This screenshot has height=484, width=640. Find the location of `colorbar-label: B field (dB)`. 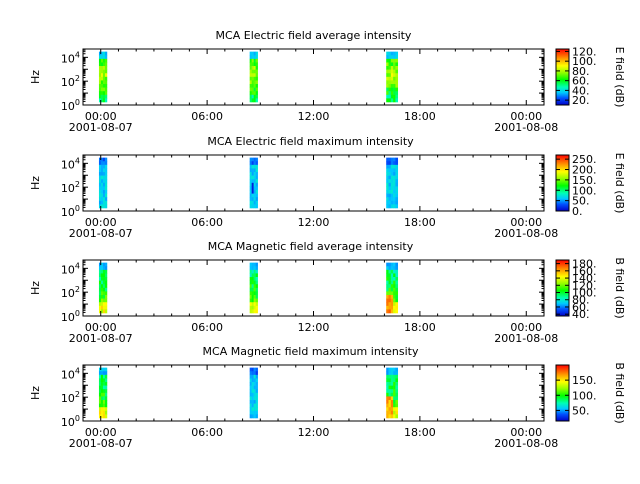

colorbar-label: B field (dB) is located at coordinates (619, 287).